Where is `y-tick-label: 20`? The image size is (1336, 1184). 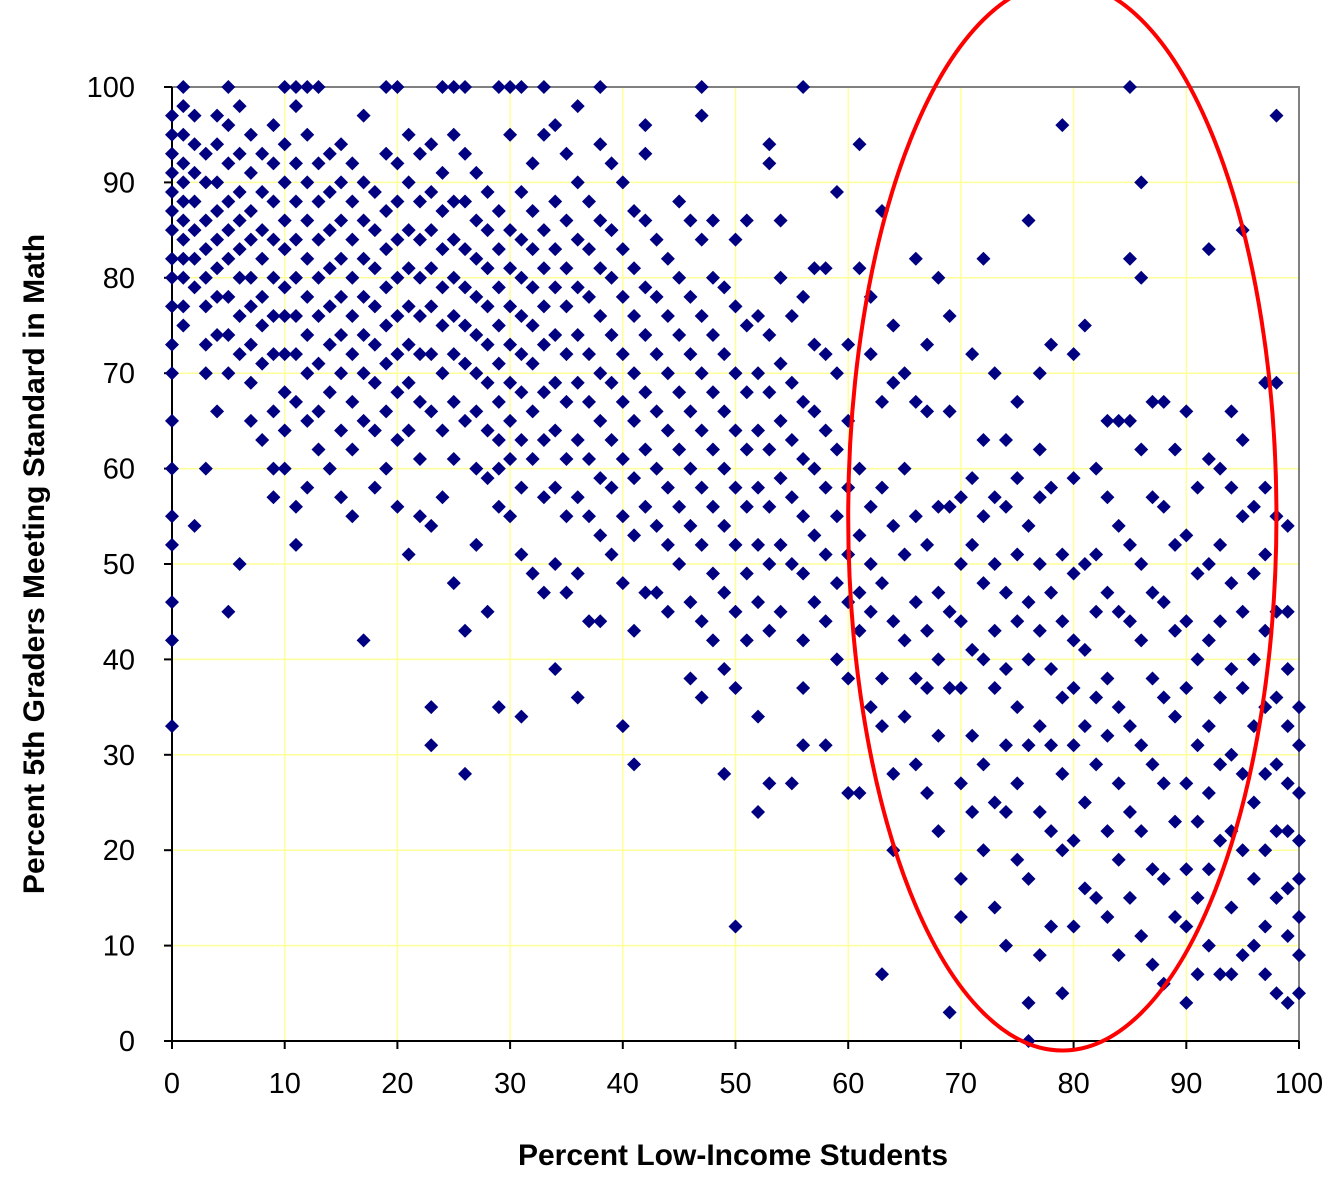 y-tick-label: 20 is located at coordinates (119, 851).